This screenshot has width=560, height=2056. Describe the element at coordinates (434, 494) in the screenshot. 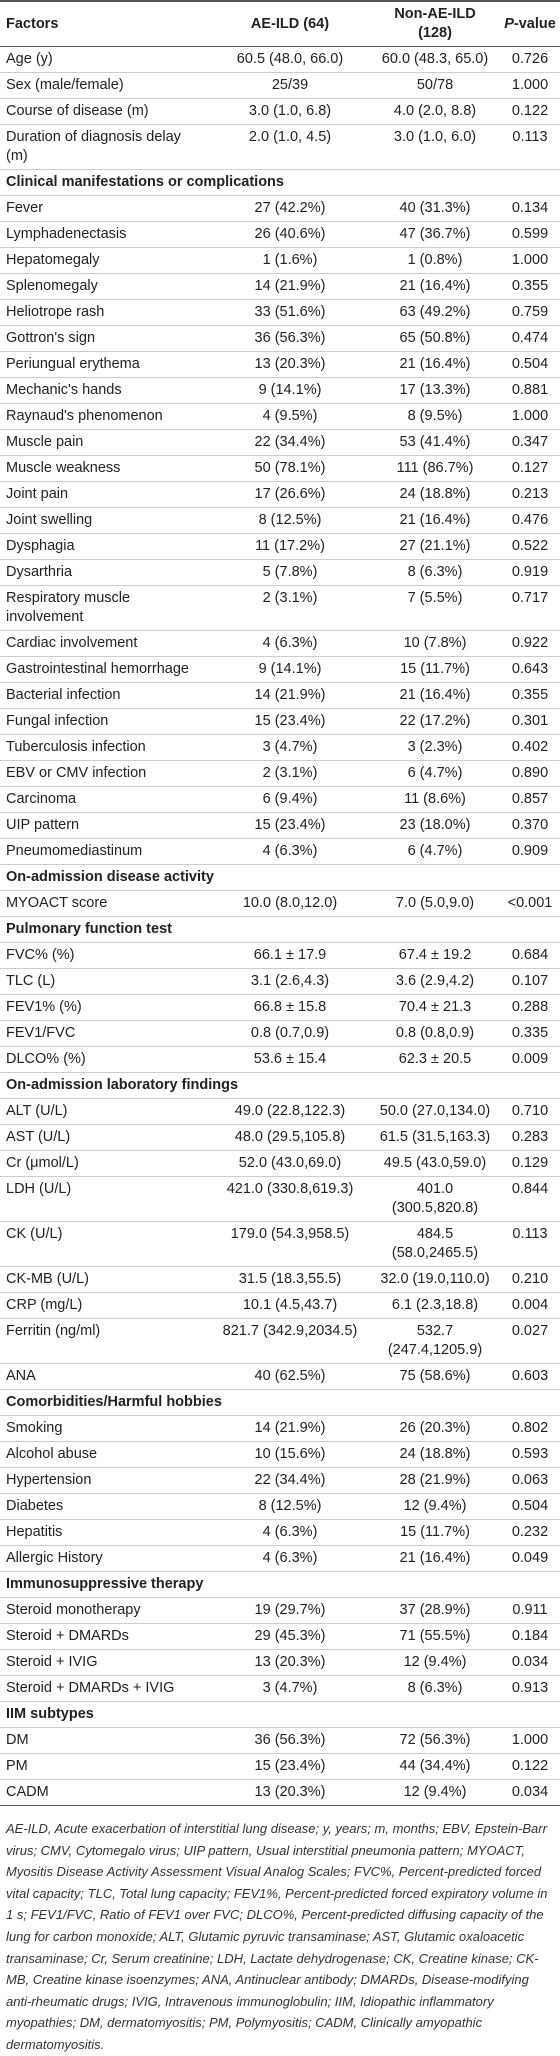

I see `value-cell: 24 (18.8%)` at that location.